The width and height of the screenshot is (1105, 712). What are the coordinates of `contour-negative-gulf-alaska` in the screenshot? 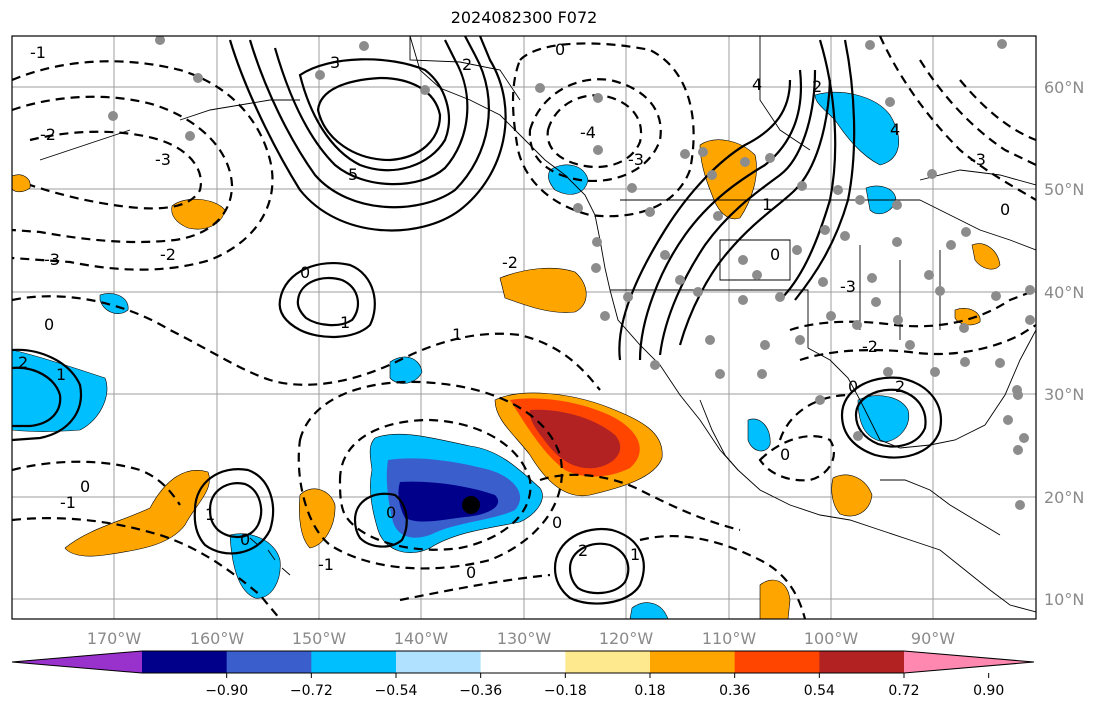 It's located at (595, 130).